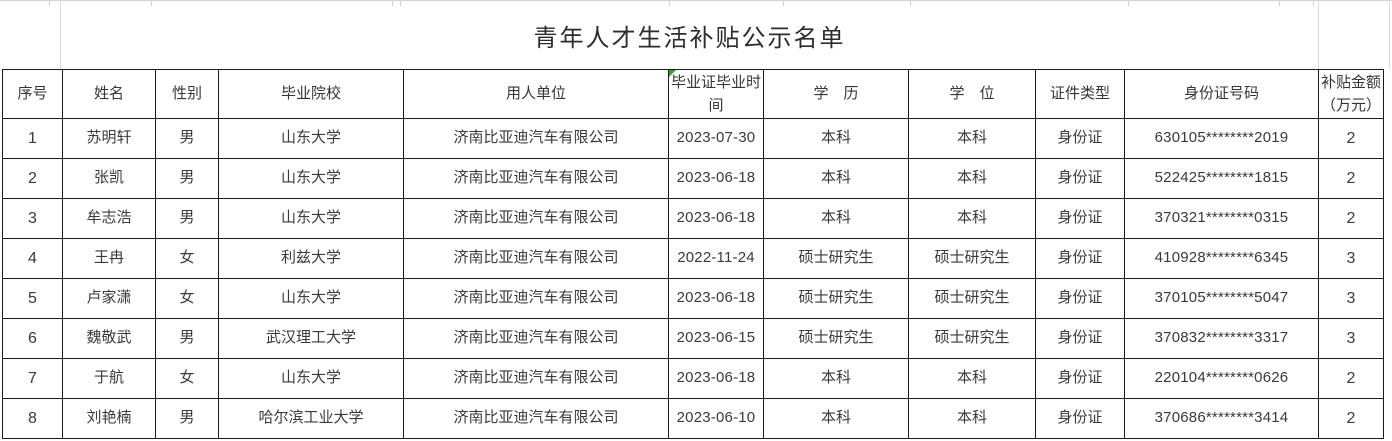 The height and width of the screenshot is (441, 1392). I want to click on table-cell: 牟志浩, so click(109, 218).